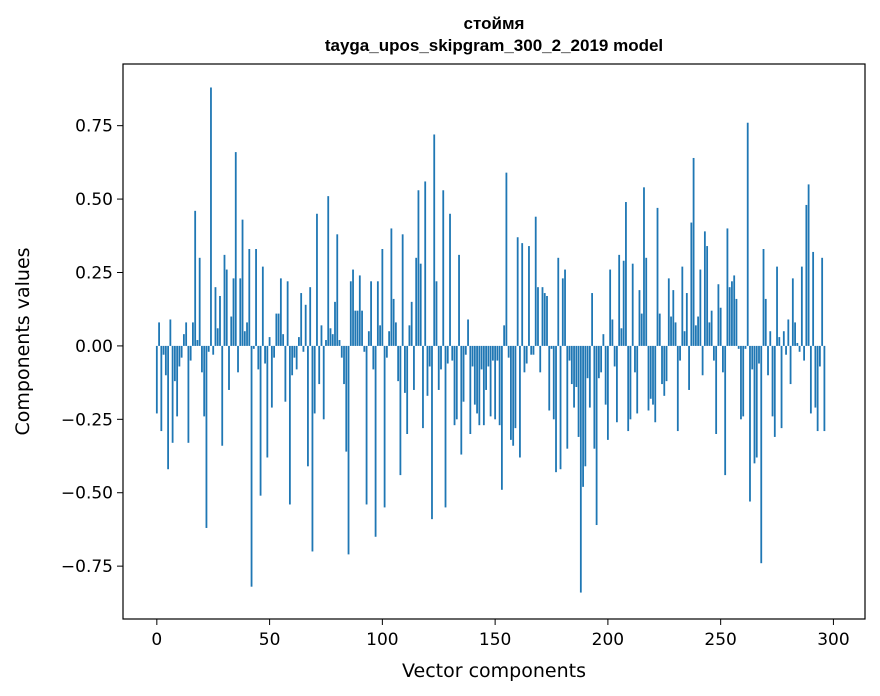 This screenshot has width=880, height=696. I want to click on x-tick-label: 100, so click(382, 640).